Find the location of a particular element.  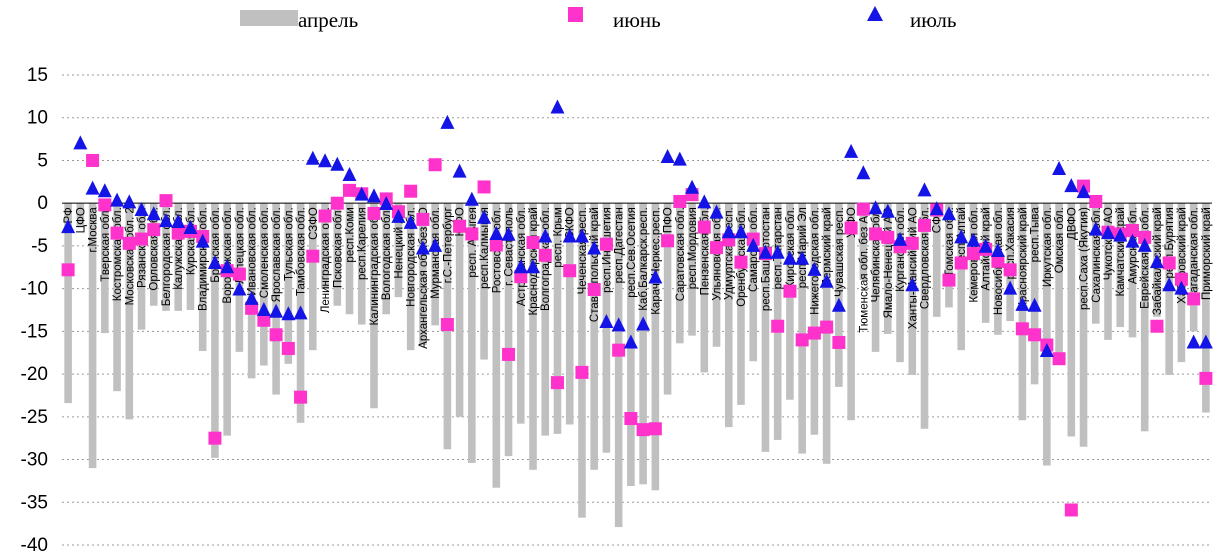

y-tick-label: -30 is located at coordinates (34, 460).